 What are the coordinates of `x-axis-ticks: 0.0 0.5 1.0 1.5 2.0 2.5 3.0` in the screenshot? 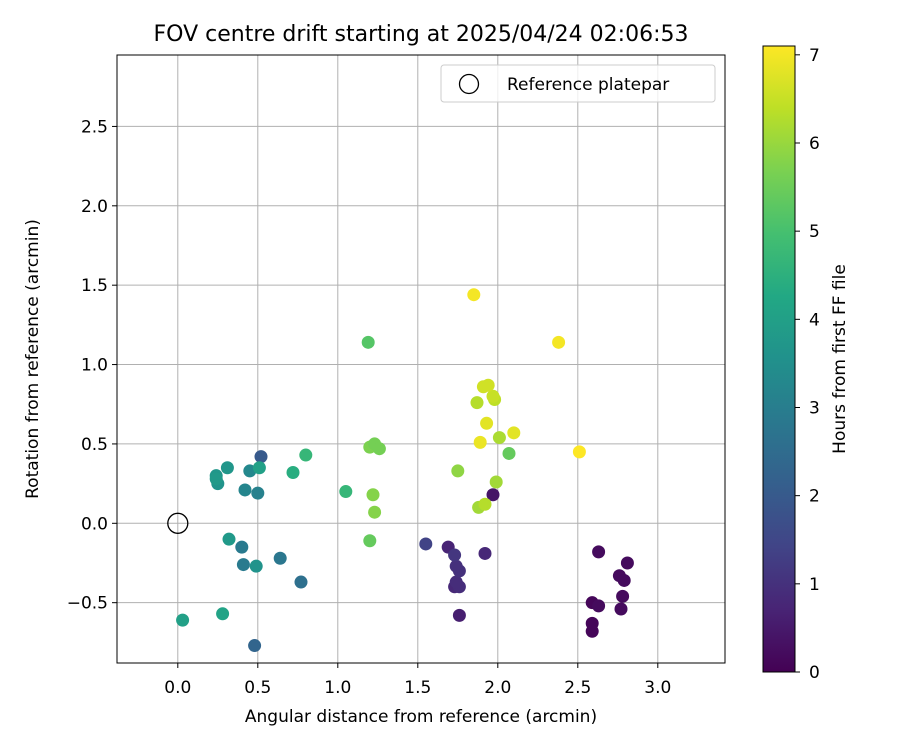 It's located at (417, 680).